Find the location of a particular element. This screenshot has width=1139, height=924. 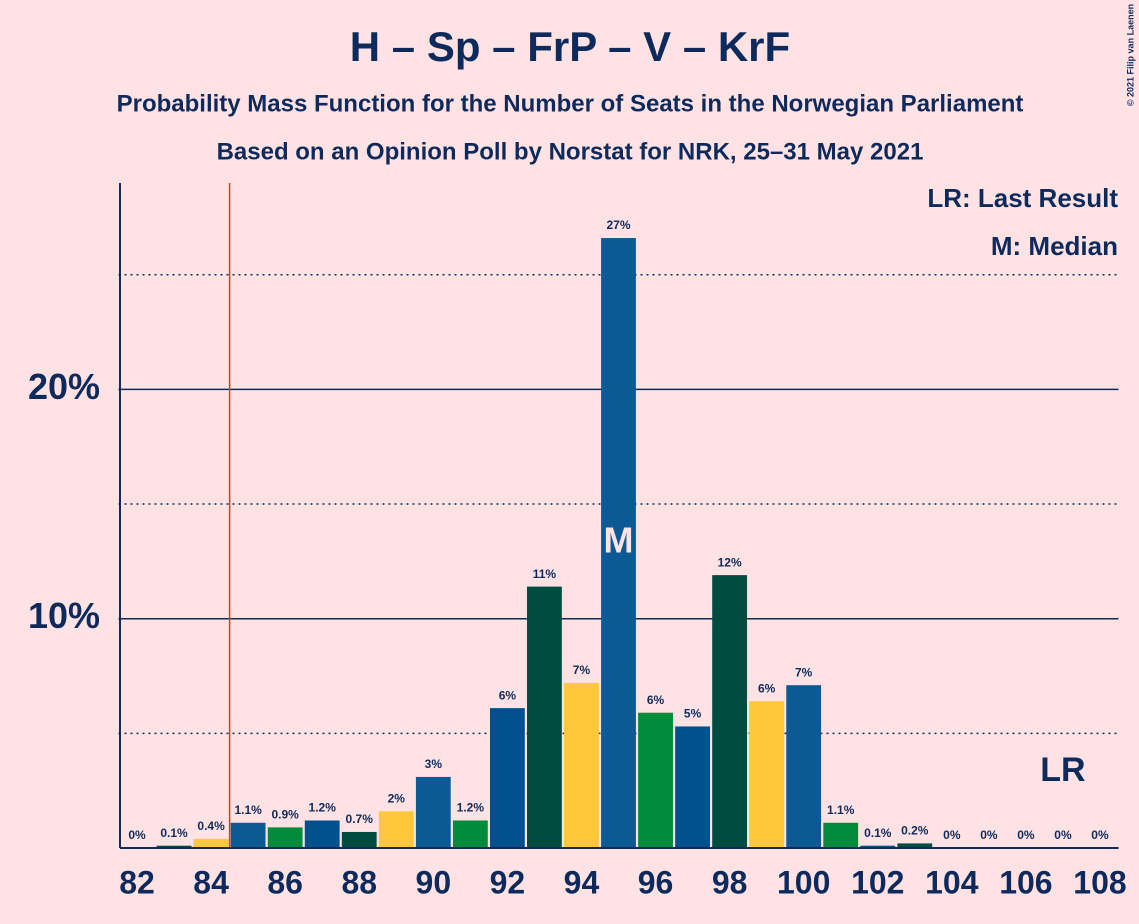

x-tick-label: 100 is located at coordinates (803, 882).